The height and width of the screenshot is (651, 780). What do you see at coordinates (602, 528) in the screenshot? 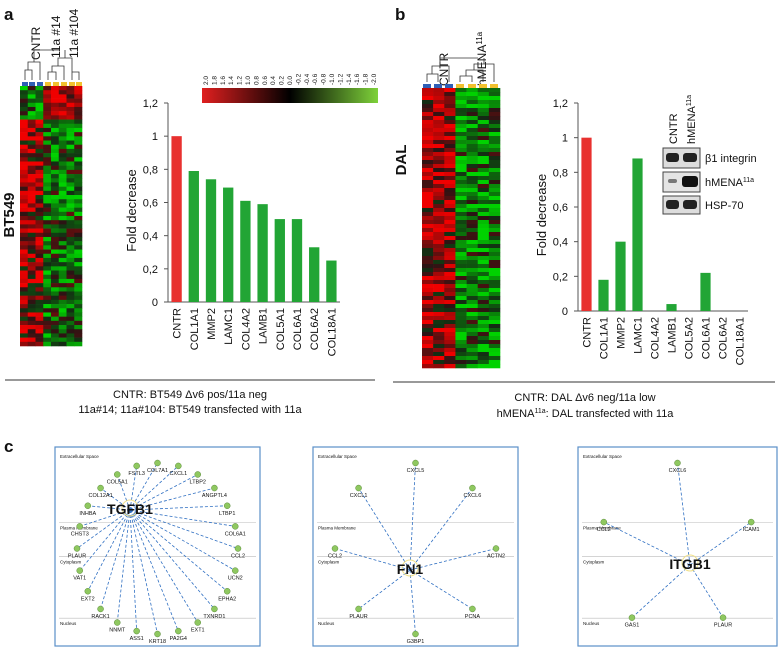
I see `compartment-label: Plasma Membrane` at bounding box center [602, 528].